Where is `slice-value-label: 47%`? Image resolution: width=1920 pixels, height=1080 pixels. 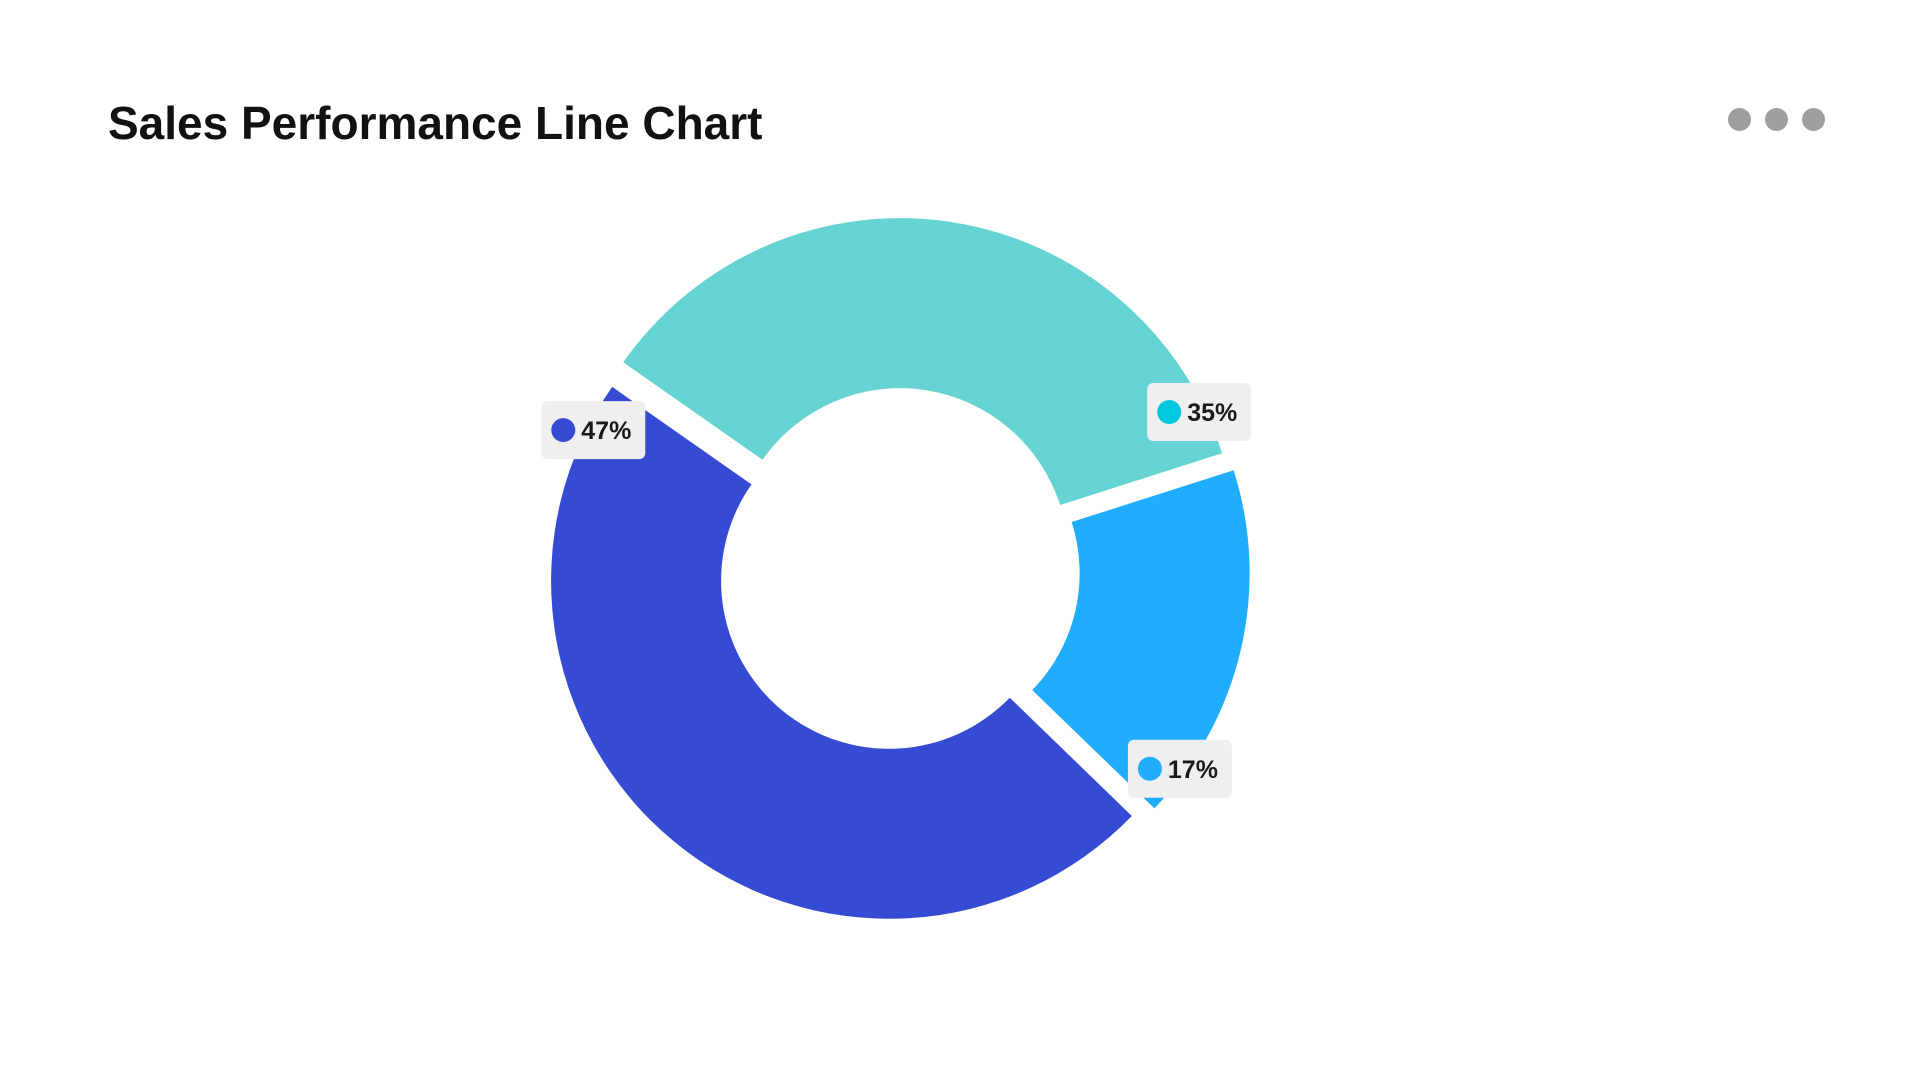 slice-value-label: 47% is located at coordinates (606, 431).